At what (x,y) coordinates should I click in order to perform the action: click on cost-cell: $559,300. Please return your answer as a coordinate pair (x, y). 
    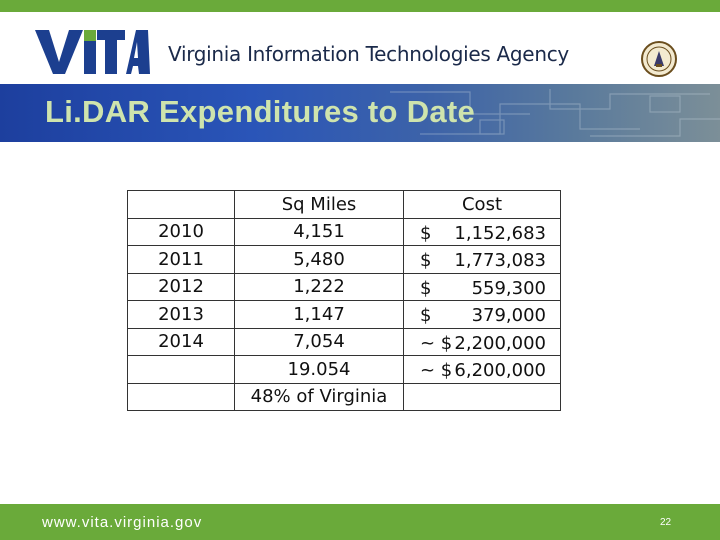
    Looking at the image, I should click on (482, 286).